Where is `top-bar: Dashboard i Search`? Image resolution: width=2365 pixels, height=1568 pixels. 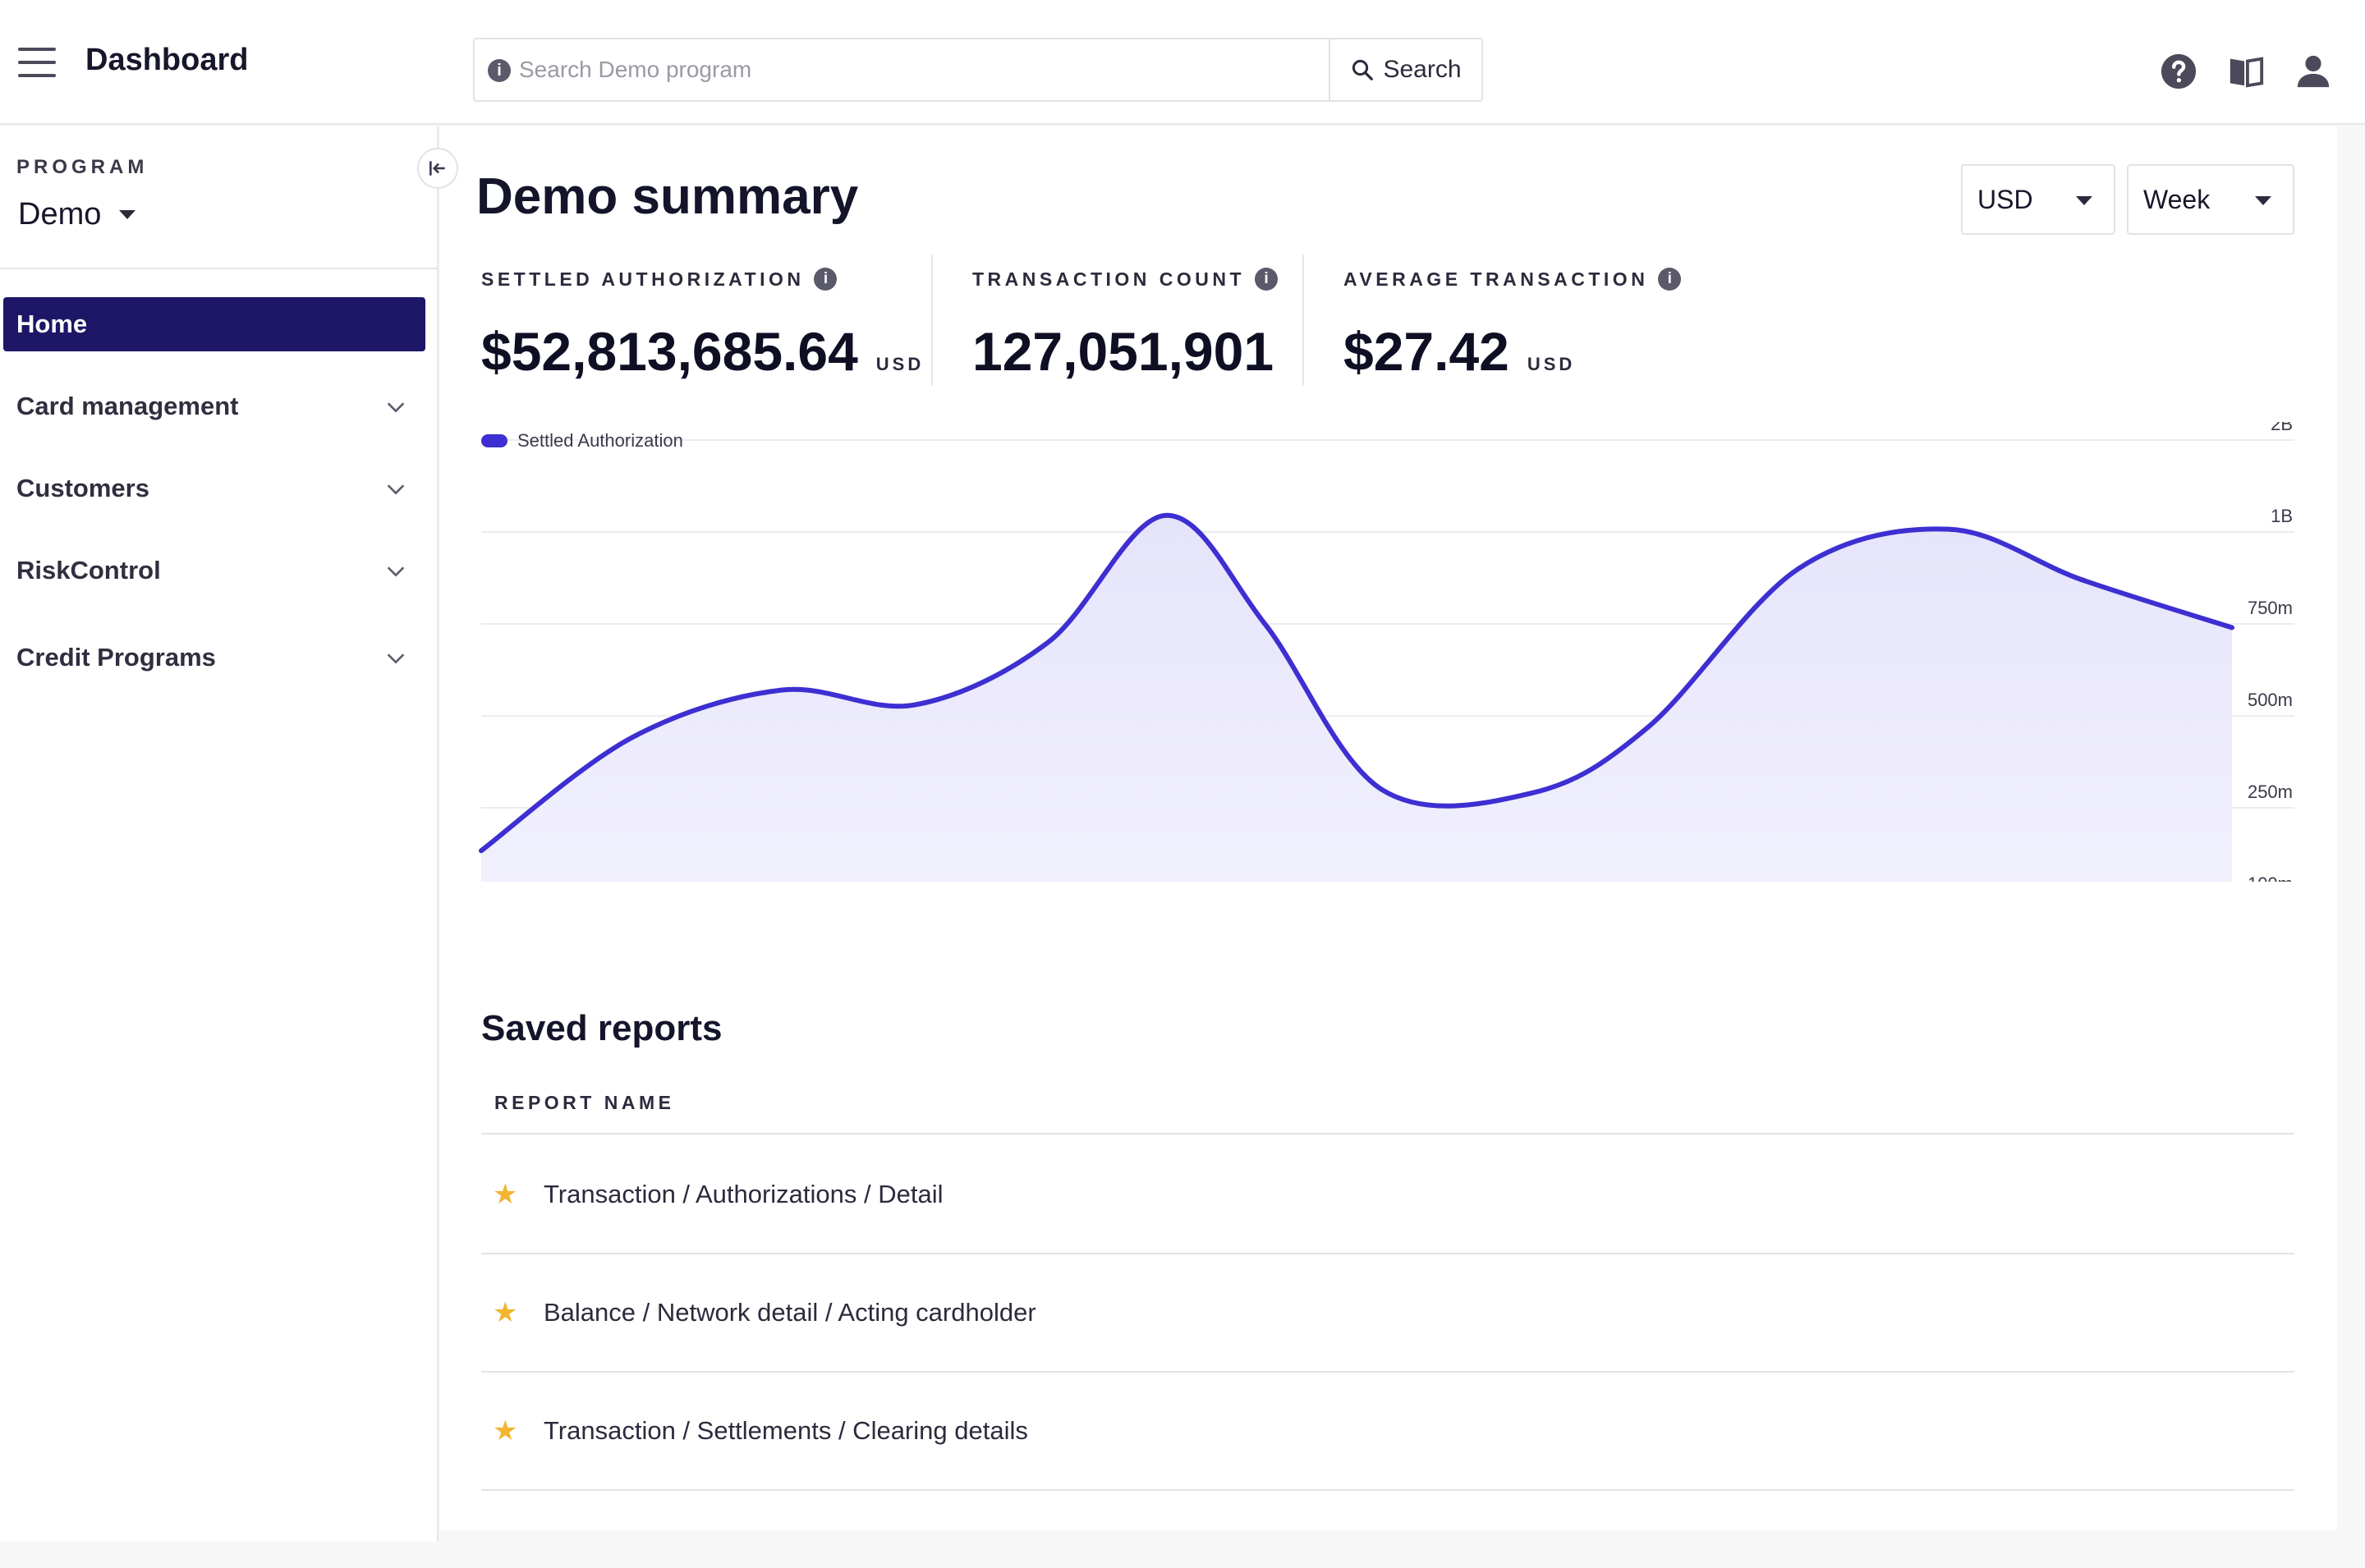 top-bar: Dashboard i Search is located at coordinates (1182, 62).